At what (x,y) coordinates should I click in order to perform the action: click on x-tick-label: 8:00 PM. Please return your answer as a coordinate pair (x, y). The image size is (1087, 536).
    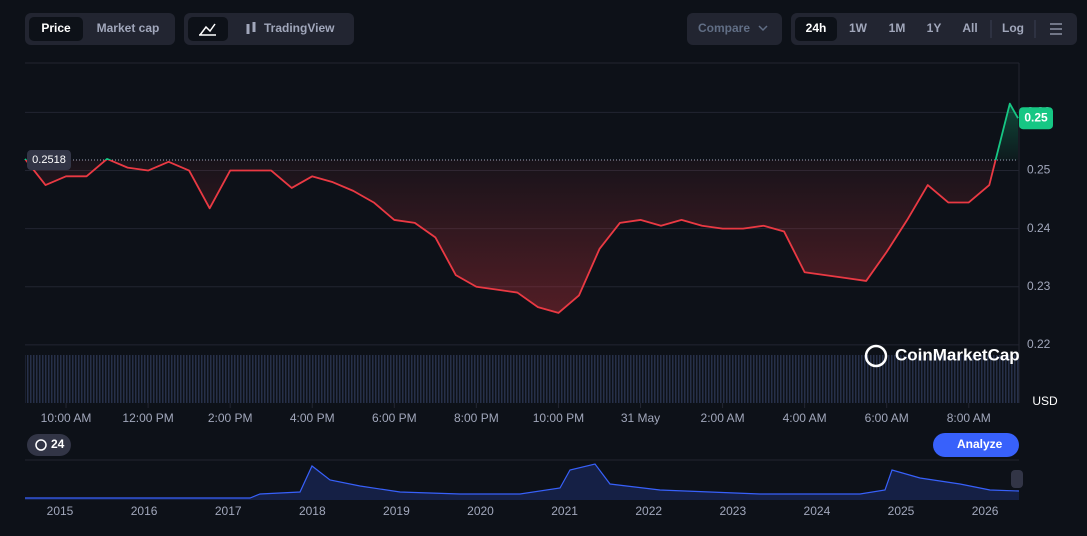
    Looking at the image, I should click on (476, 418).